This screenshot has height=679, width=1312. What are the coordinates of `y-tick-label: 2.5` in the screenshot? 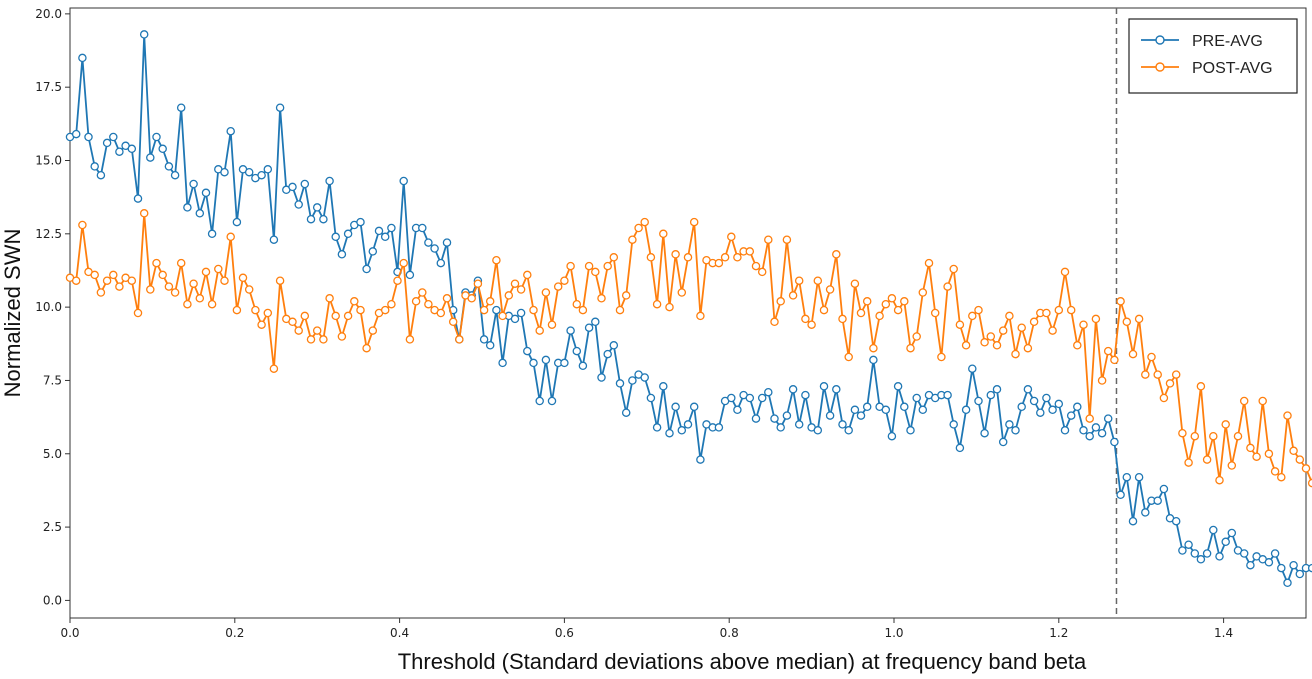 It's located at (52, 527).